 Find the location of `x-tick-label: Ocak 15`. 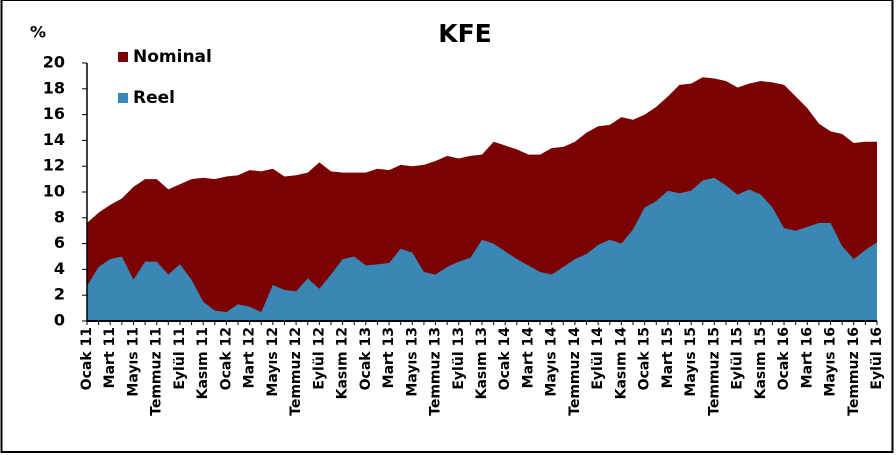

x-tick-label: Ocak 15 is located at coordinates (645, 358).